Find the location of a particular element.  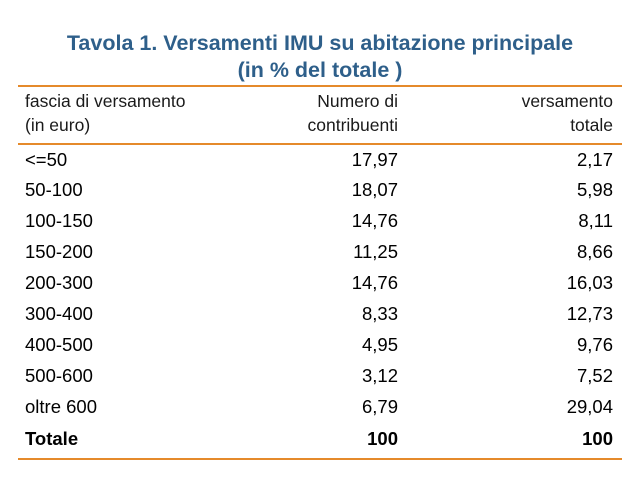

table-row: 100-150 14,76 8,11 is located at coordinates (320, 221).